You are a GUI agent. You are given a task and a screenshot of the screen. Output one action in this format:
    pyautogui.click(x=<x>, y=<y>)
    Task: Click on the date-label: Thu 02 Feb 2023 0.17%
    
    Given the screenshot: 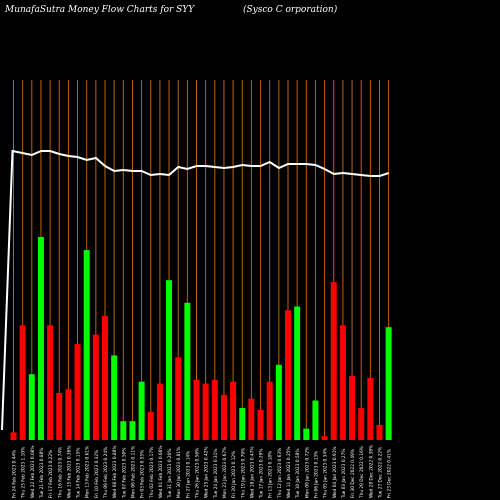 What is the action you would take?
    pyautogui.click(x=152, y=473)
    